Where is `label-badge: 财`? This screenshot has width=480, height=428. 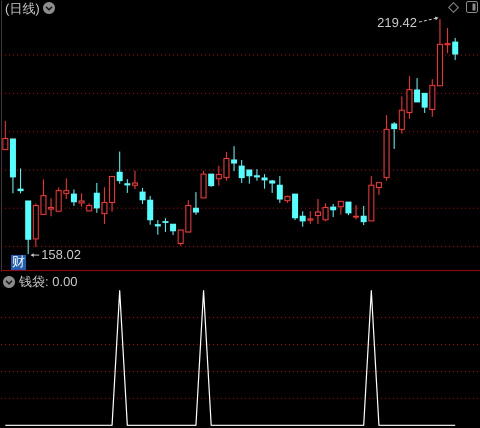
label-badge: 财 is located at coordinates (18, 262).